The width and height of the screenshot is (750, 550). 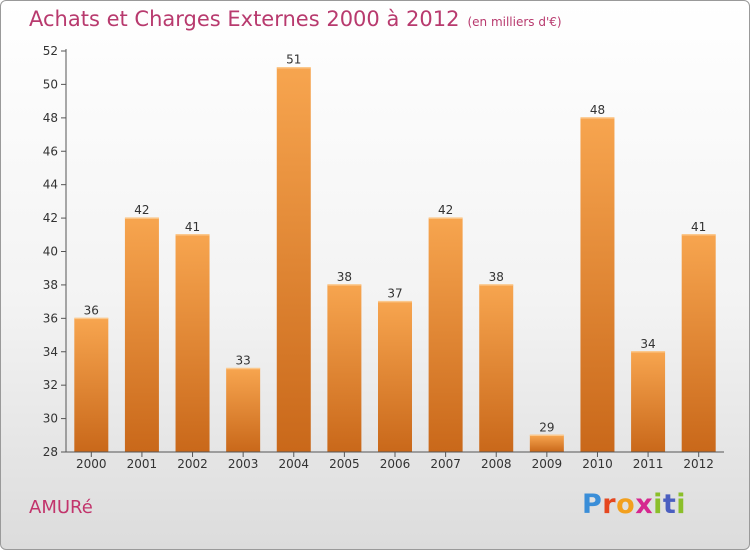 I want to click on place-name: AMURé, so click(x=61, y=507).